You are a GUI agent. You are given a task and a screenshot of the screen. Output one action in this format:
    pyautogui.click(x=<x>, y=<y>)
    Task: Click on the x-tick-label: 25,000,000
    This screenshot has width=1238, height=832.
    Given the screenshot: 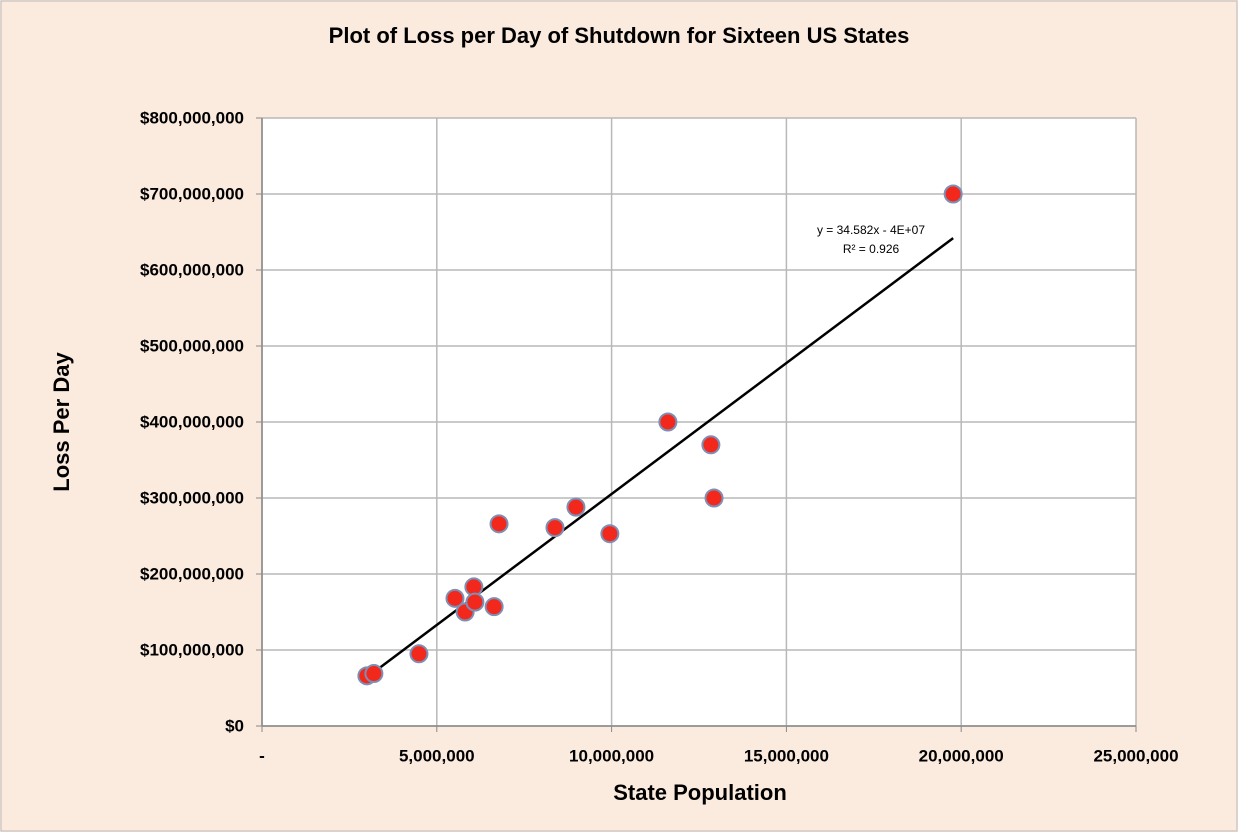 What is the action you would take?
    pyautogui.click(x=1135, y=755)
    